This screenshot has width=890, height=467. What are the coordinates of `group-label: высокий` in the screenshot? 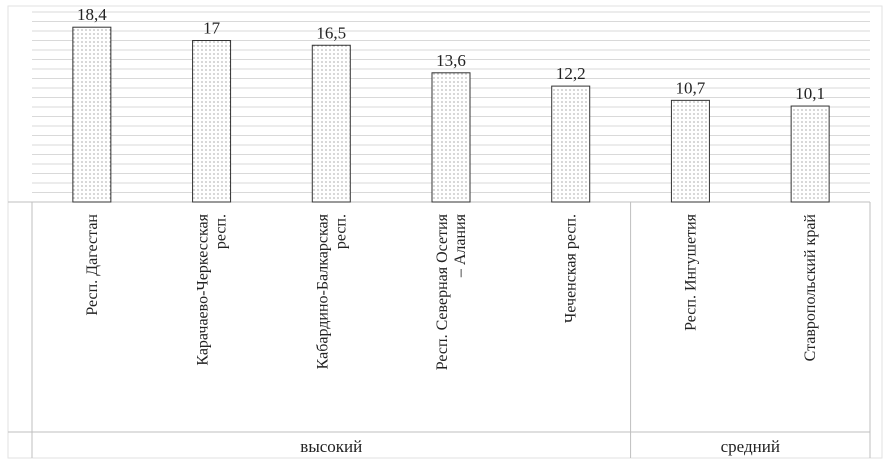 It's located at (331, 446).